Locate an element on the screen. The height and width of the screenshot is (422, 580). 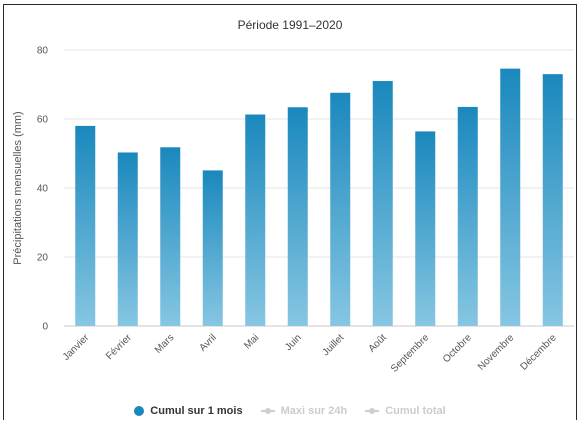
x-tick-label: Avril is located at coordinates (207, 342).